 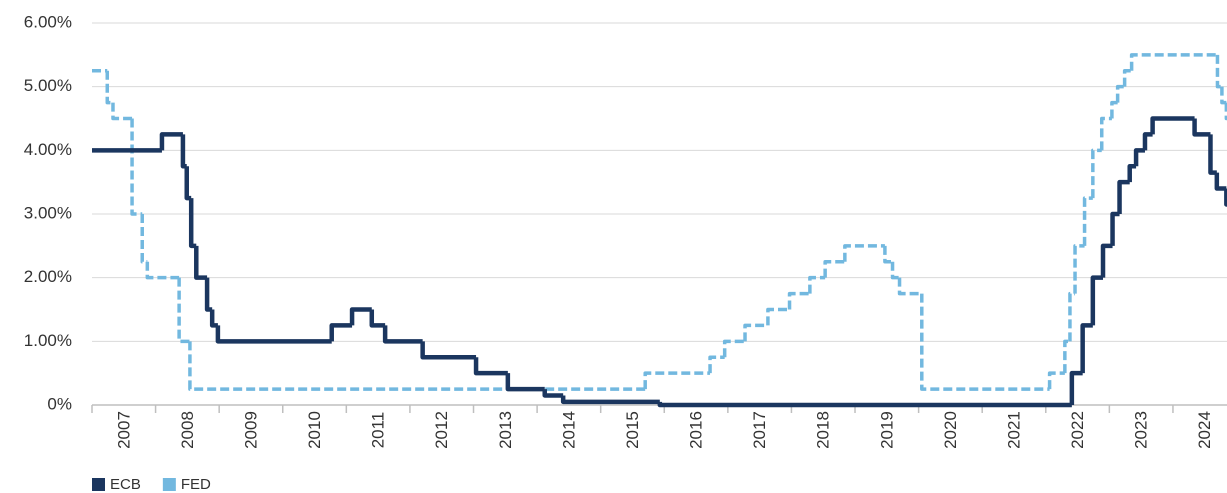 I want to click on y-tick-label: 1.00%, so click(x=48, y=340).